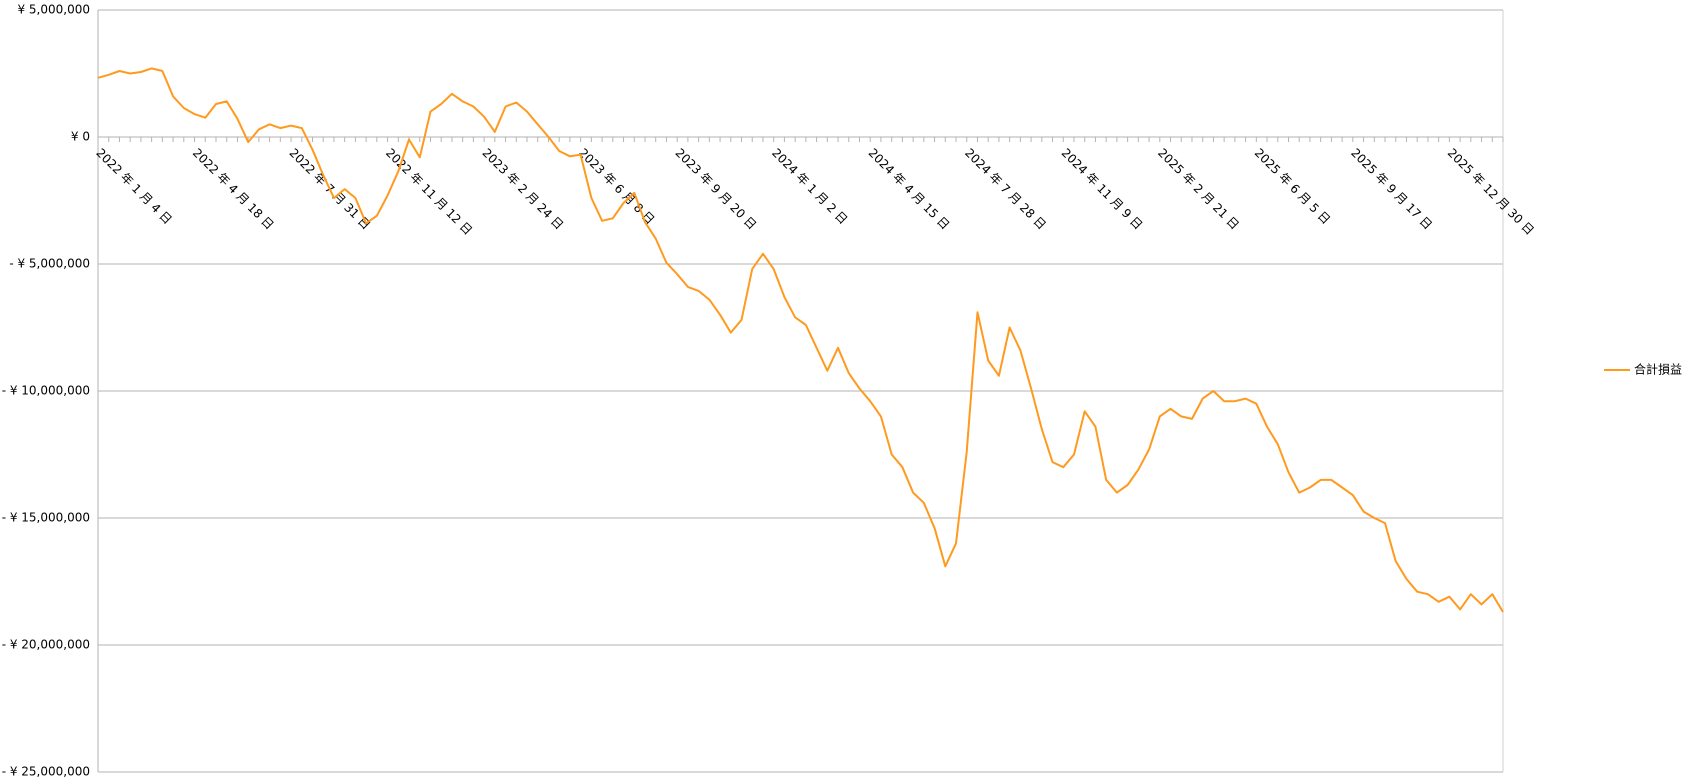 The image size is (1690, 784). I want to click on x-tick-label: 2024 年 1 月 2 日, so click(809, 186).